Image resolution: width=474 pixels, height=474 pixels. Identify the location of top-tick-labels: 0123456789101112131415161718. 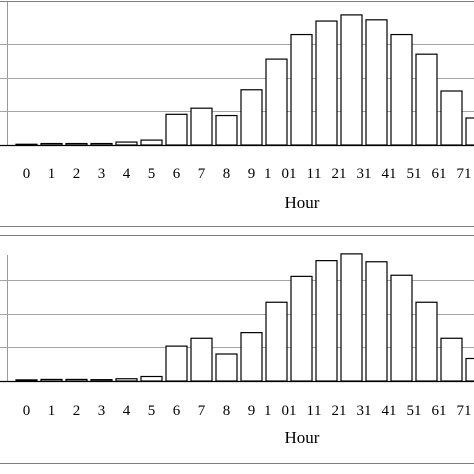
(248, 174).